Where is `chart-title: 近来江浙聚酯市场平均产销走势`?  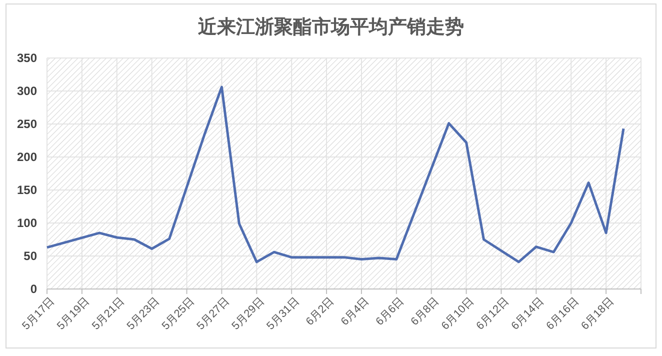 chart-title: 近来江浙聚酯市场平均产销走势 is located at coordinates (330, 27).